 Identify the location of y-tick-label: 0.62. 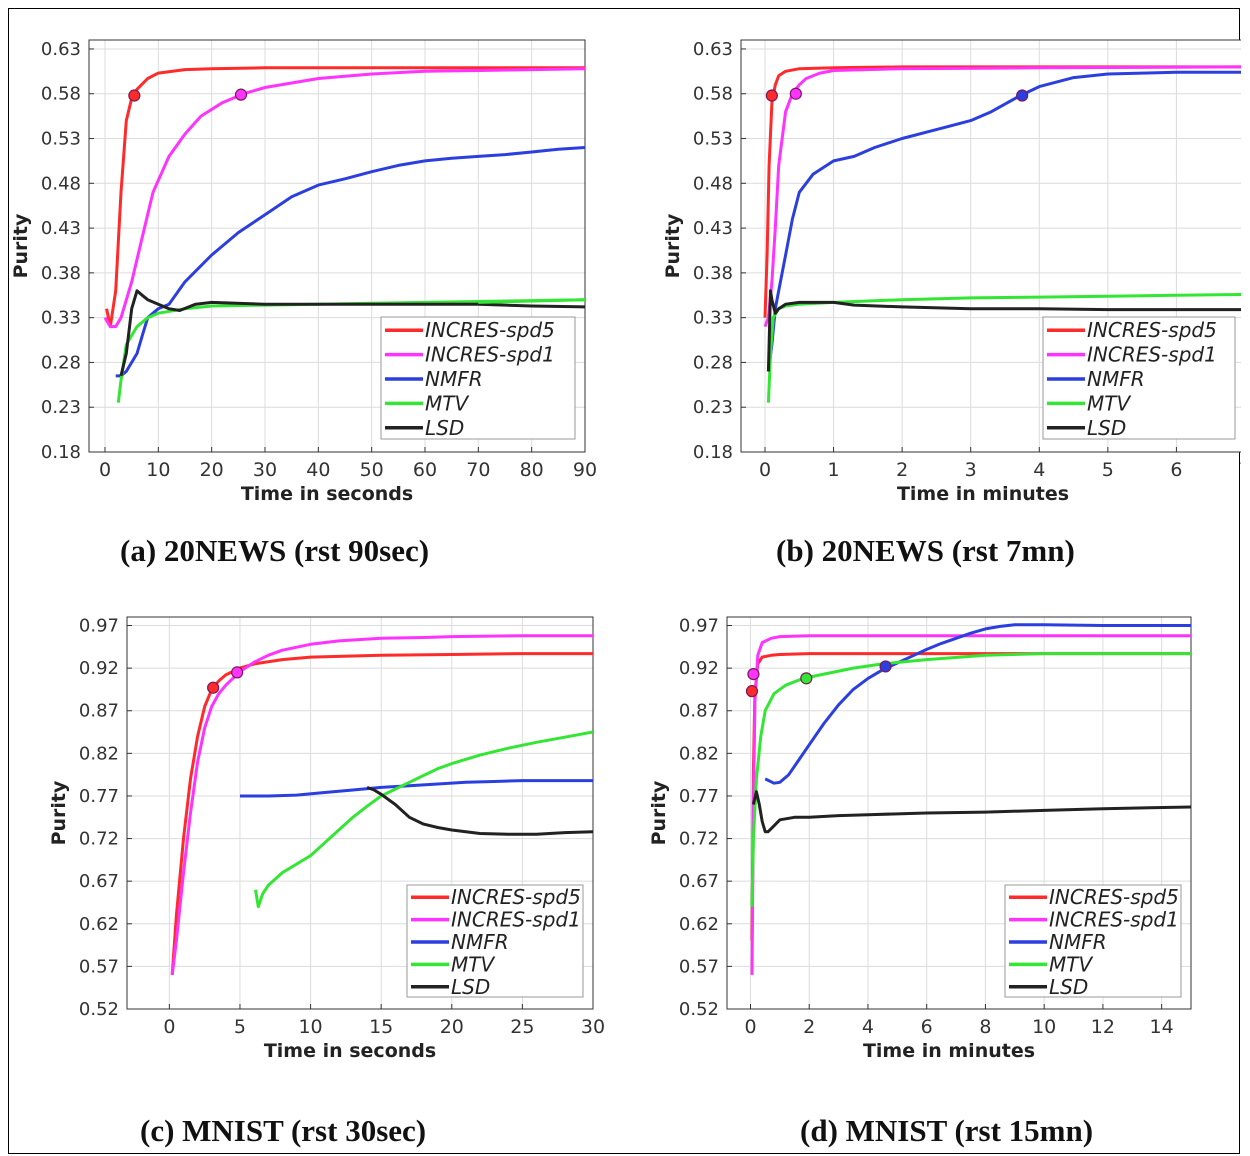
(699, 924).